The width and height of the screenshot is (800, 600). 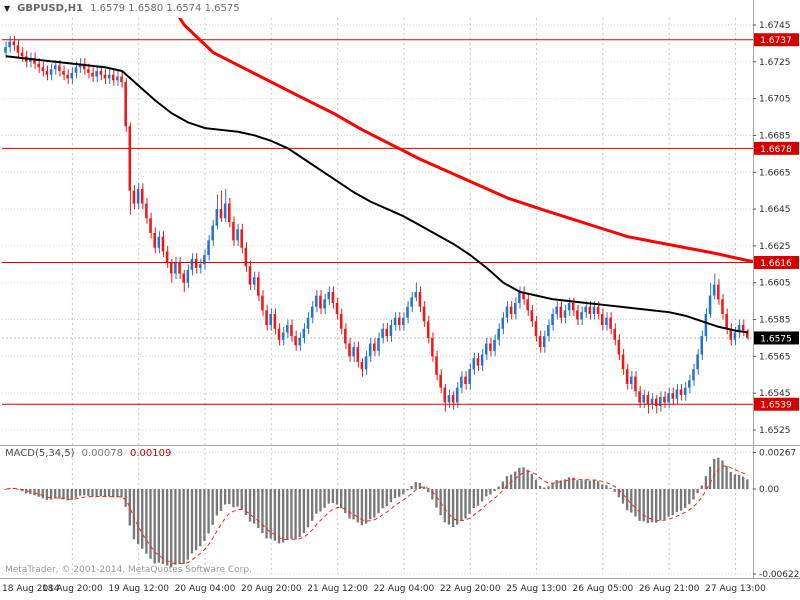 I want to click on svg-text: 1.6575, so click(x=776, y=339).